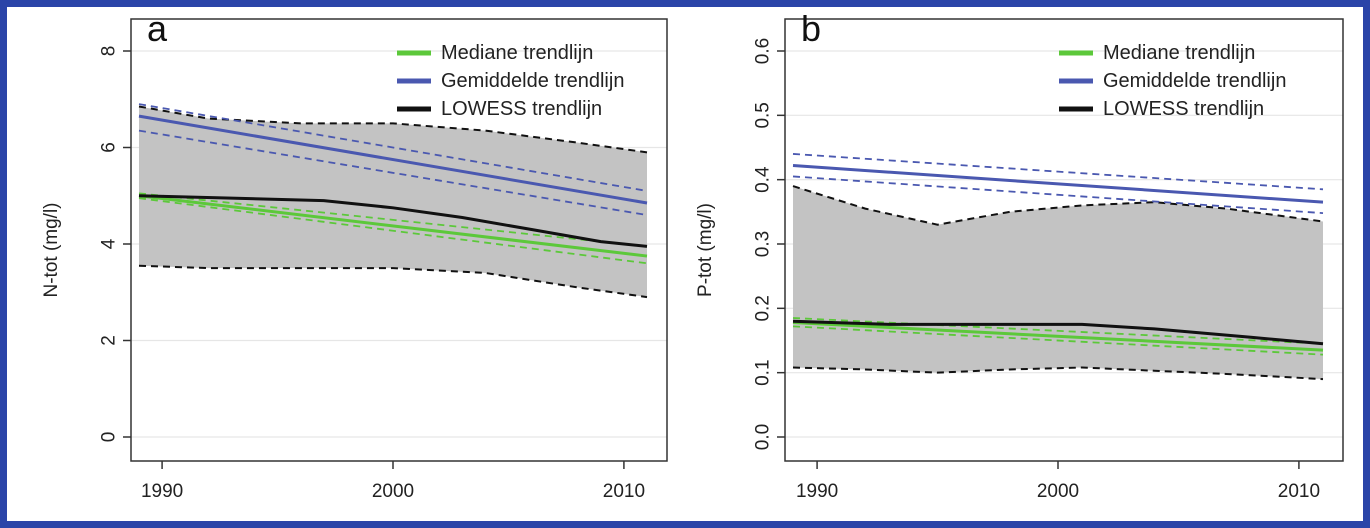  Describe the element at coordinates (705, 250) in the screenshot. I see `y-axis-title: P-tot (mg/l)` at that location.